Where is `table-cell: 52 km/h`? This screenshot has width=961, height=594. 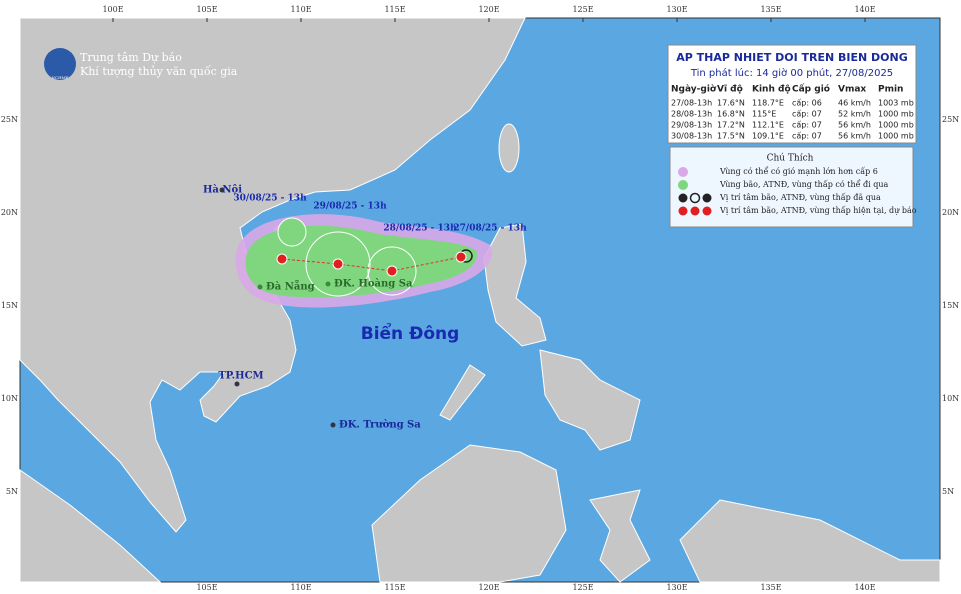
table-cell: 52 km/h is located at coordinates (854, 114).